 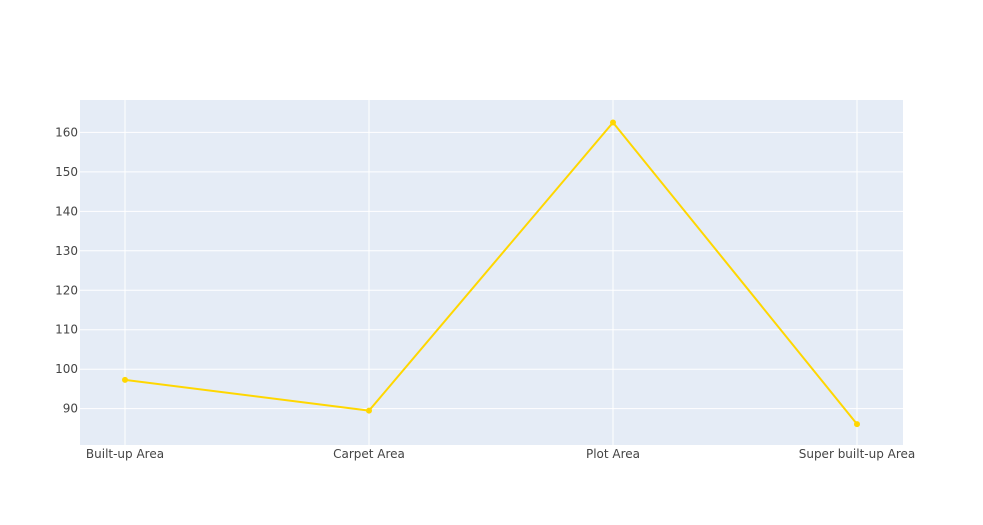 What do you see at coordinates (66, 270) in the screenshot?
I see `y-axis-ticks: 90 100 110 120 130 140 150 160` at bounding box center [66, 270].